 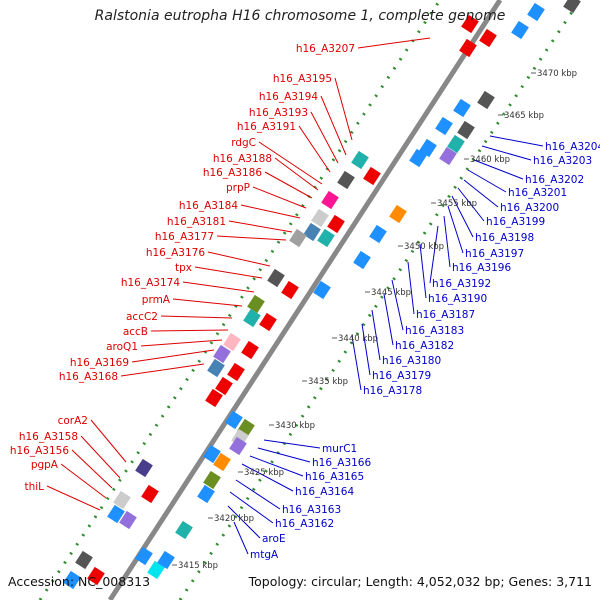 What do you see at coordinates (490, 160) in the screenshot?
I see `scale-tick-label: 3460 kbp` at bounding box center [490, 160].